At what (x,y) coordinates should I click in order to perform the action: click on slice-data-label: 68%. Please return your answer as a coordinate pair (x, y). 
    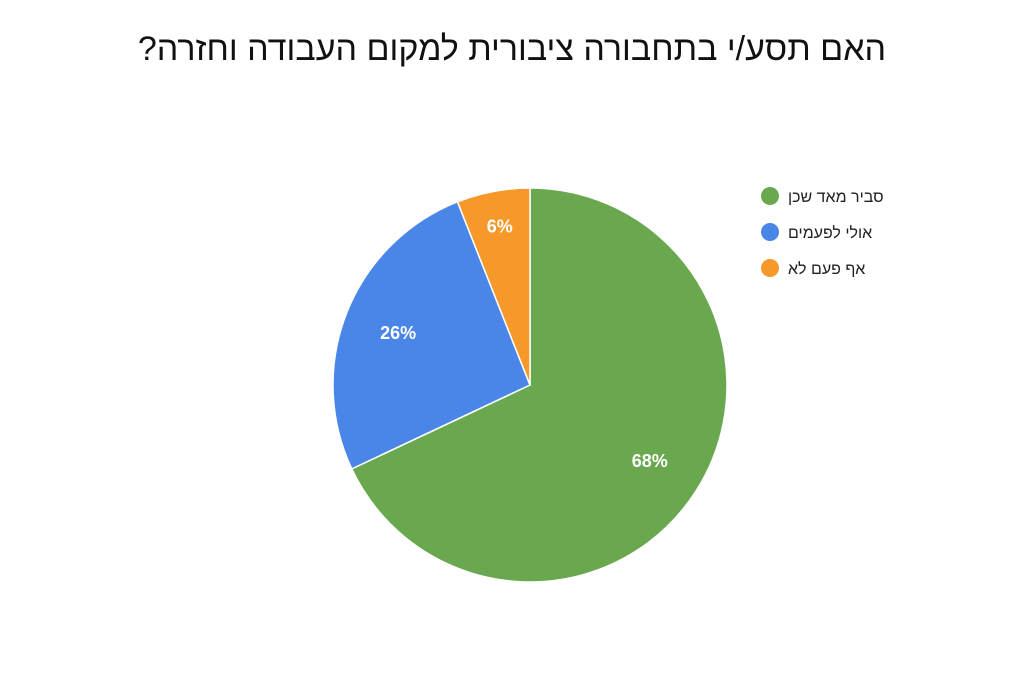
    Looking at the image, I should click on (650, 461).